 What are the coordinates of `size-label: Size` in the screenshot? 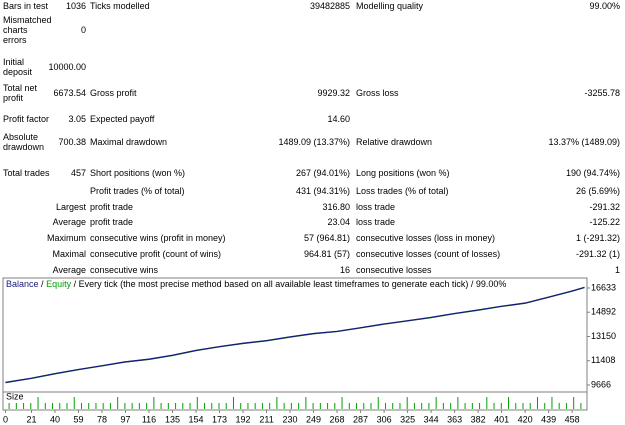 It's located at (15, 396).